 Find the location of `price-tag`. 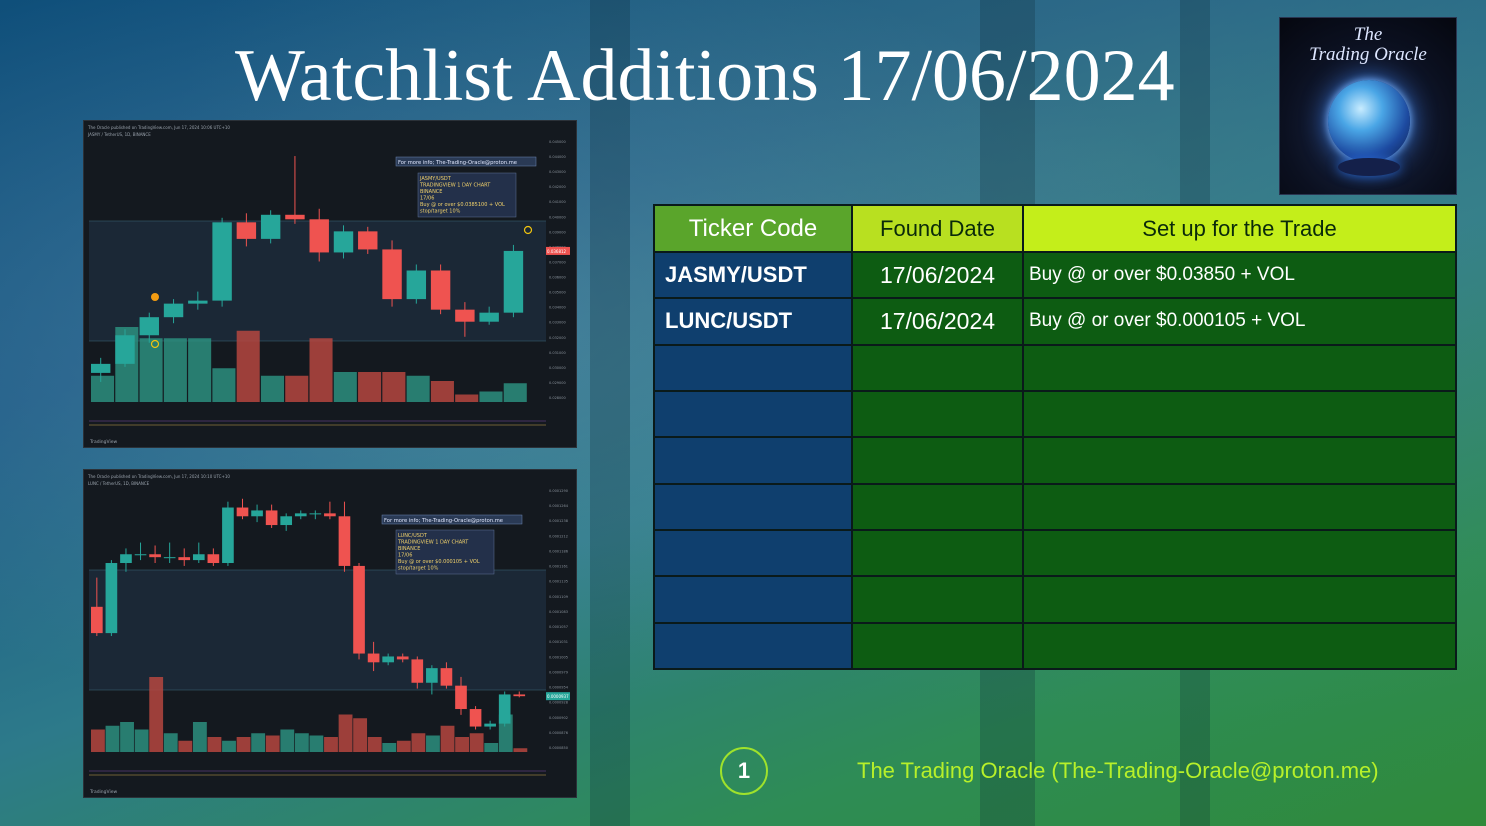

price-tag is located at coordinates (558, 696).